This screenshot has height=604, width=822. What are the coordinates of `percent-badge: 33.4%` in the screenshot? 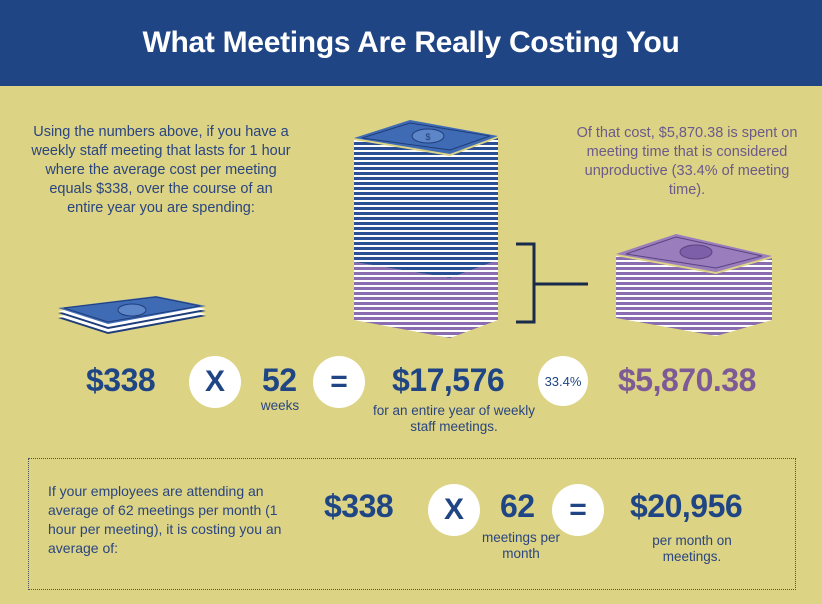 It's located at (563, 381).